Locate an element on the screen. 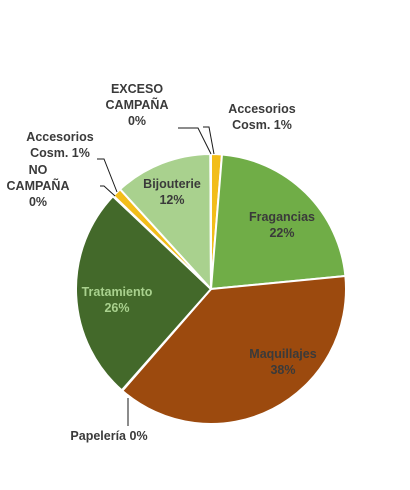  data-label-4: Papelería 0% is located at coordinates (108, 436).